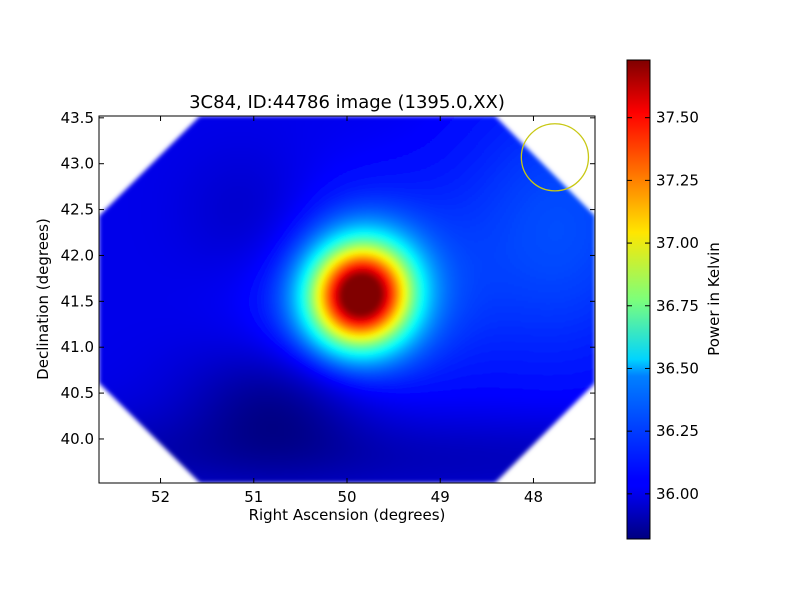 Image resolution: width=800 pixels, height=600 pixels. I want to click on colorbar-tick-label: 36.75, so click(677, 306).